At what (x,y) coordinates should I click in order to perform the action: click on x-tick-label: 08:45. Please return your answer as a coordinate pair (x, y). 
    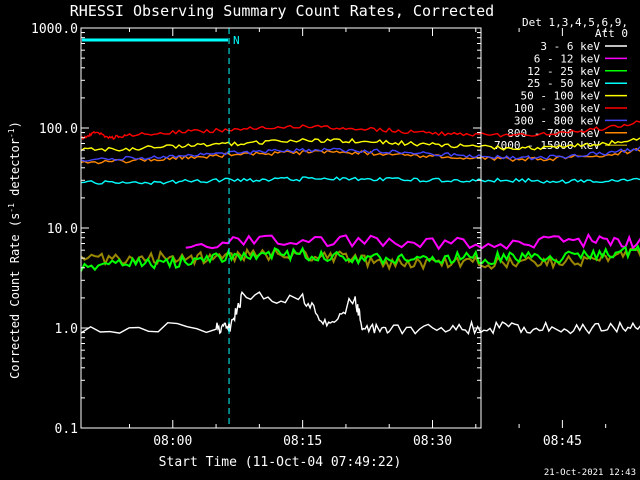
    Looking at the image, I should click on (562, 441).